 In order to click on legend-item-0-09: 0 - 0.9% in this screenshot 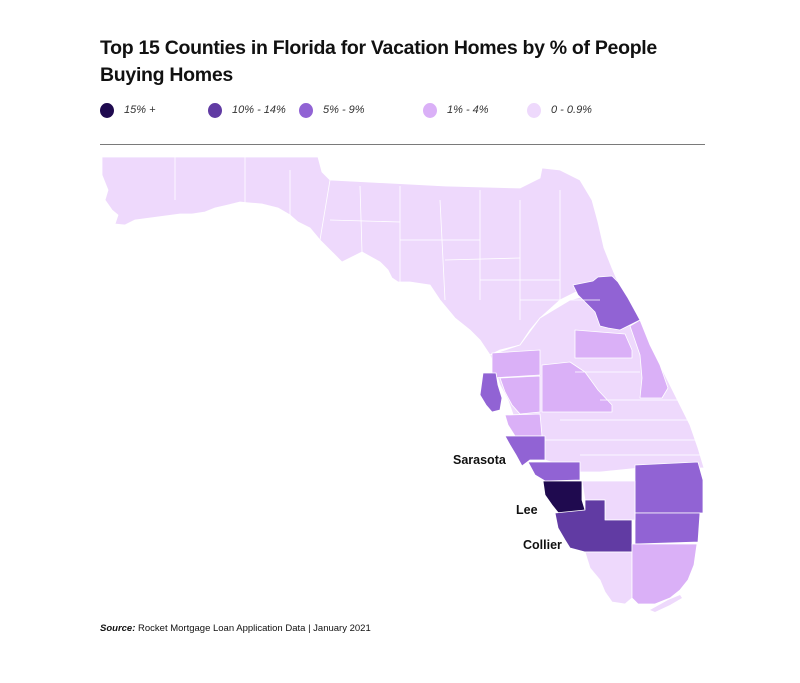, I will do `click(559, 110)`.